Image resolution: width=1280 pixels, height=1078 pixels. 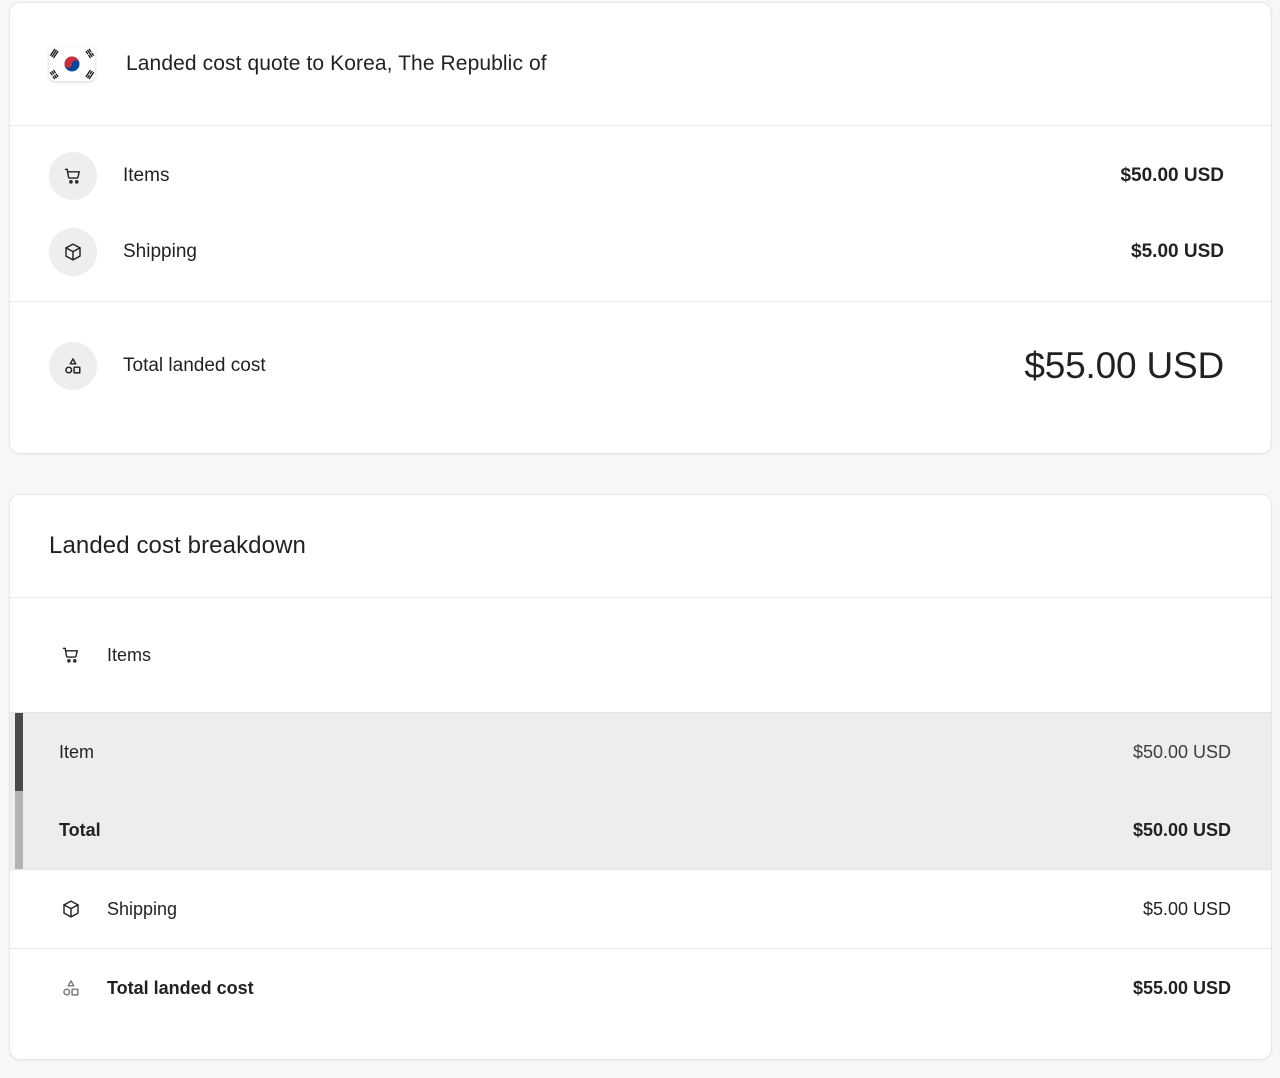 What do you see at coordinates (19, 752) in the screenshot?
I see `scrollbar-thumb` at bounding box center [19, 752].